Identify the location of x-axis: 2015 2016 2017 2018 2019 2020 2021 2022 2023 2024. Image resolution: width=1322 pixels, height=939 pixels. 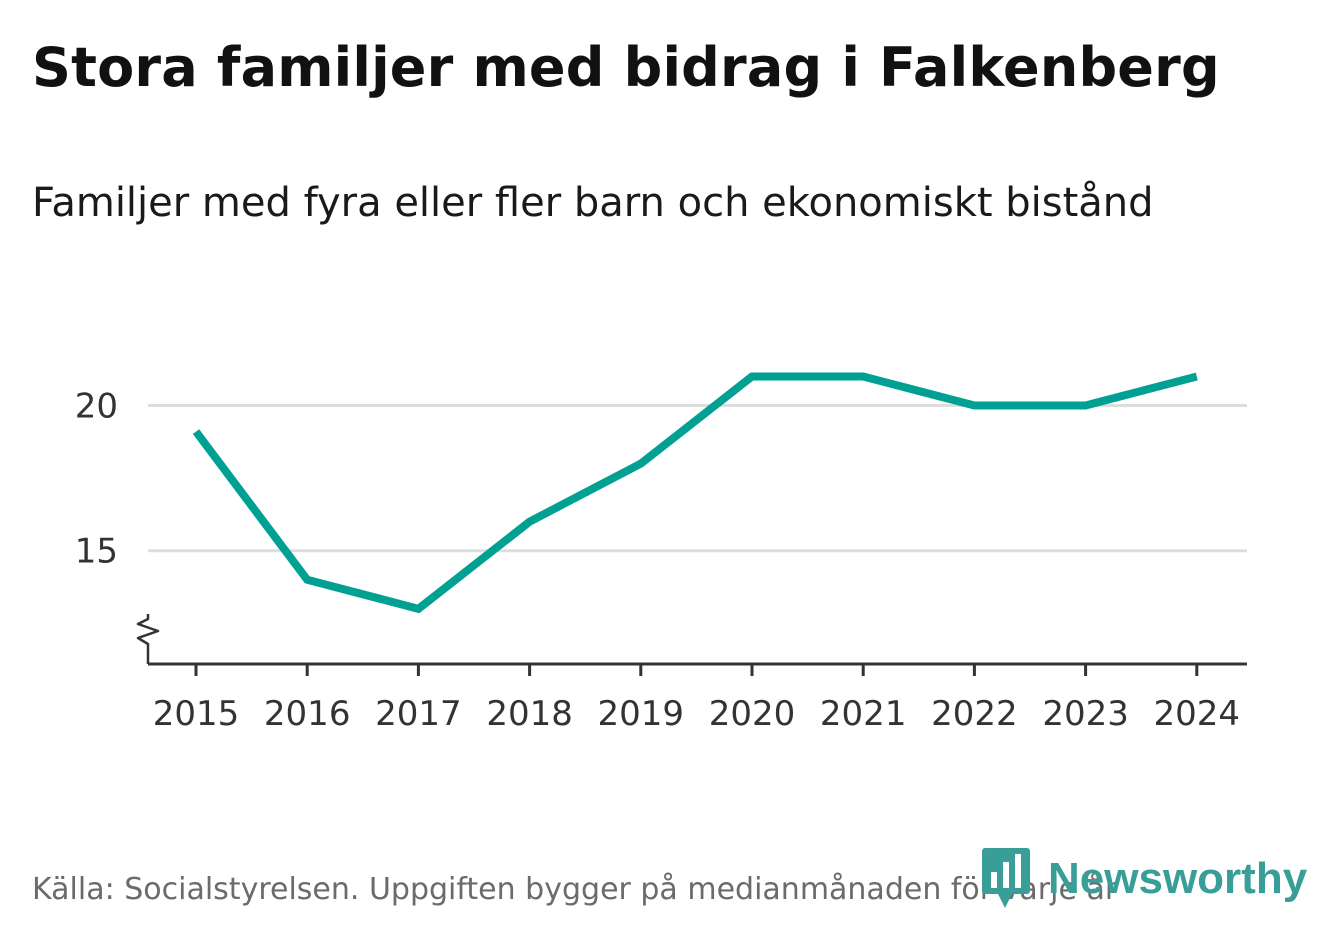
(697, 698).